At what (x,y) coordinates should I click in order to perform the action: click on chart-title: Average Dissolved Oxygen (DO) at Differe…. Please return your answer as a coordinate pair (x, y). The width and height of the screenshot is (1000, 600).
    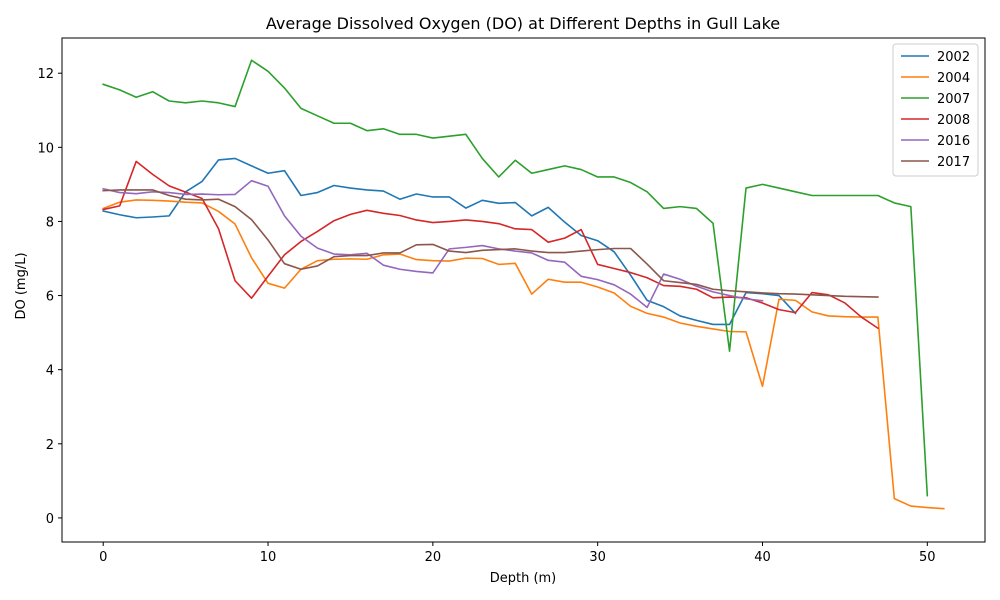
    Looking at the image, I should click on (523, 23).